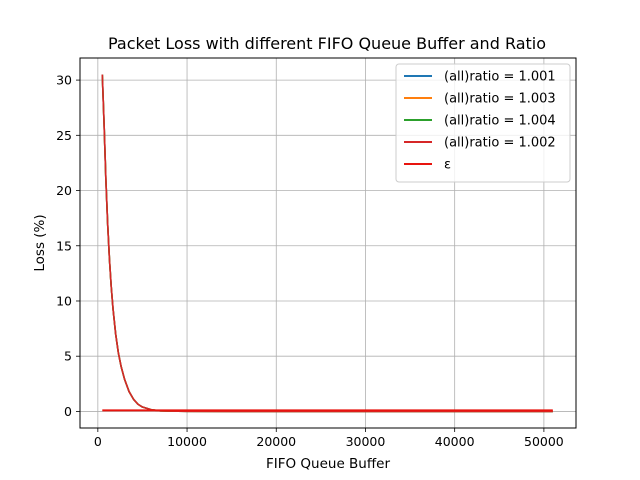 The height and width of the screenshot is (480, 640). What do you see at coordinates (329, 438) in the screenshot?
I see `x-axis: 0 10000 20000 30000 40000 50000` at bounding box center [329, 438].